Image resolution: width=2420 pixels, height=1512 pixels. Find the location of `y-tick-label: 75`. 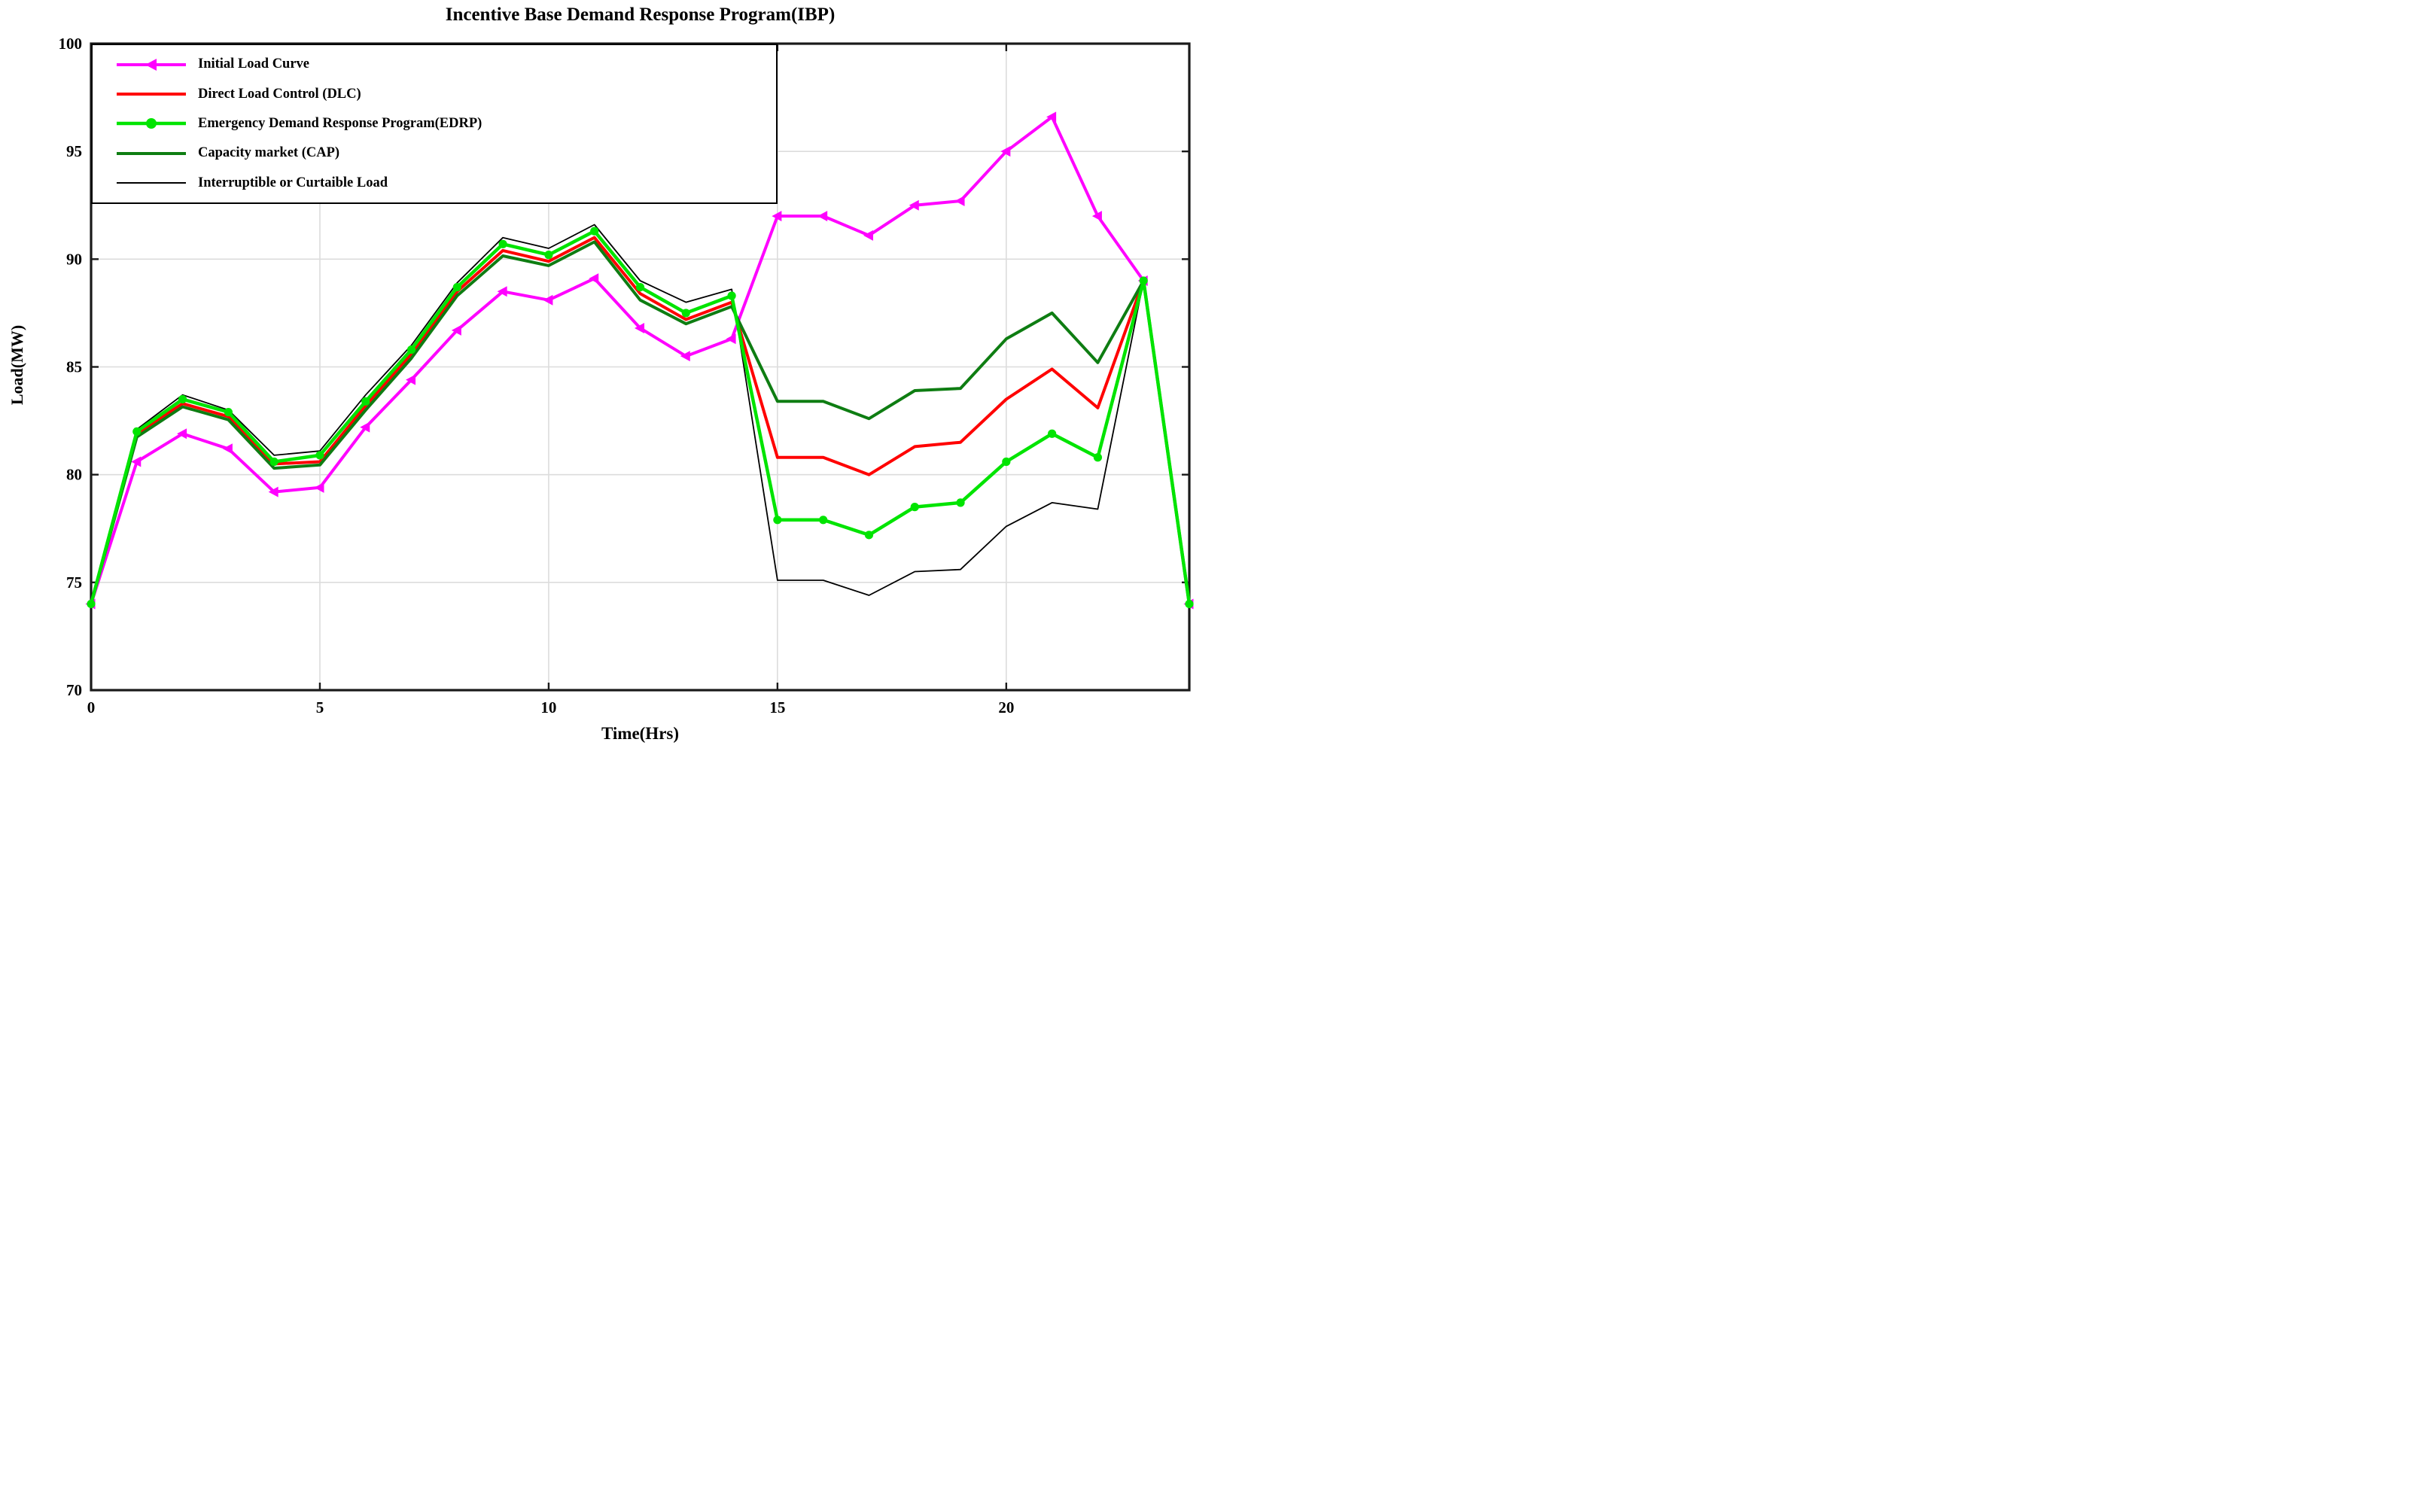

y-tick-label: 75 is located at coordinates (74, 582).